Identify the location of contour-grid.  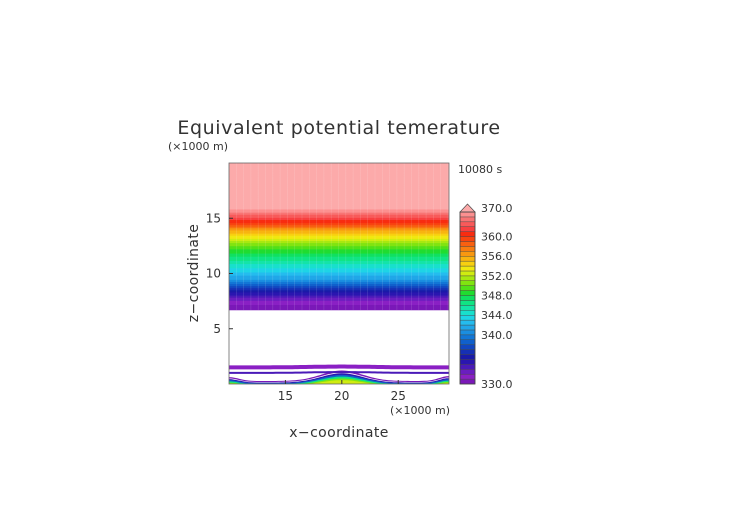
(339, 236).